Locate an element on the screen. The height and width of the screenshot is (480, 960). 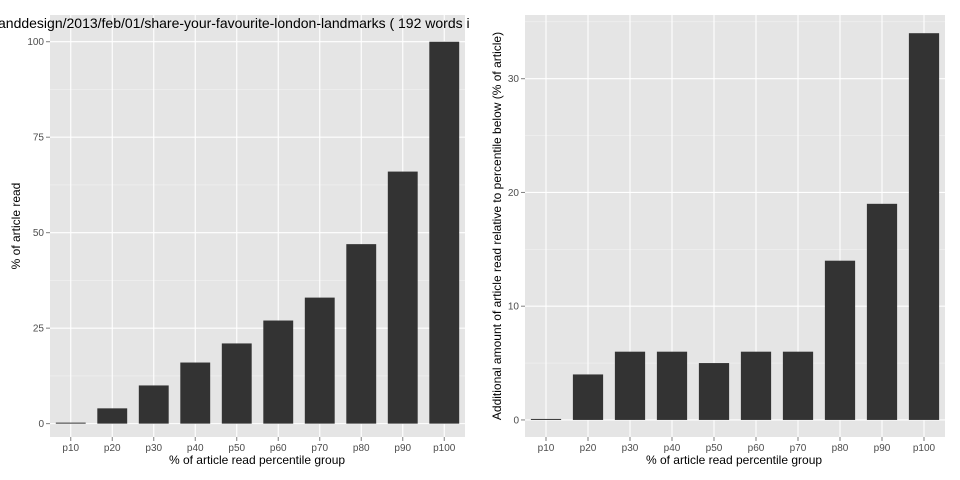
y-axis-title: % of article read is located at coordinates (16, 226).